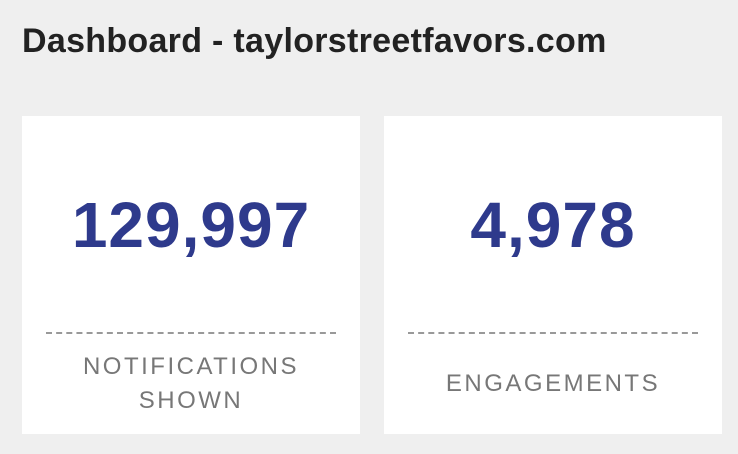 This screenshot has width=738, height=454. What do you see at coordinates (553, 383) in the screenshot?
I see `stat-label: ENGAGEMENTS` at bounding box center [553, 383].